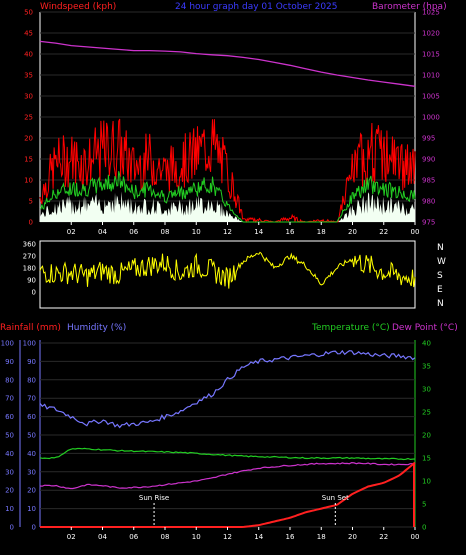  Describe the element at coordinates (9, 491) in the screenshot. I see `rainfall-tick-label: 20` at that location.